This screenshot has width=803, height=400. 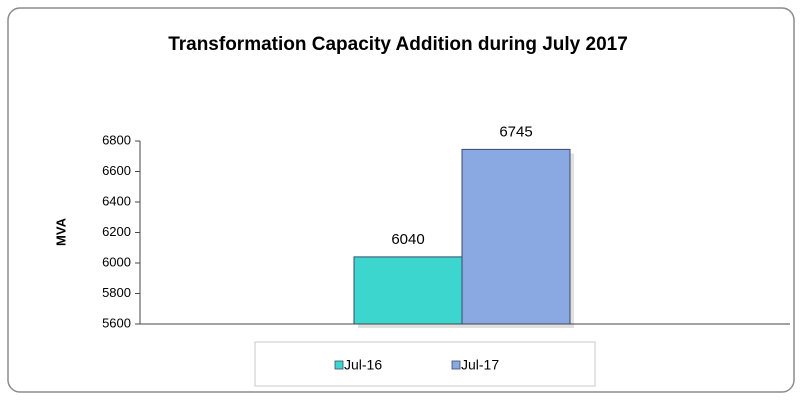 I want to click on y-tick-label: 5600, so click(x=116, y=322).